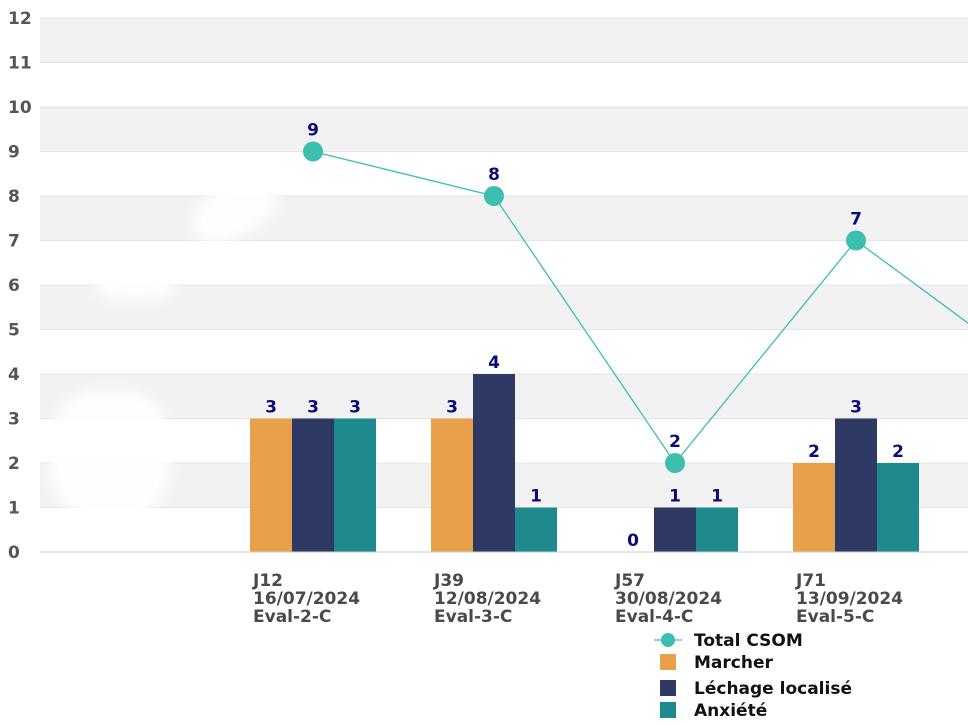  Describe the element at coordinates (14, 420) in the screenshot. I see `y-tick-label: 3` at that location.